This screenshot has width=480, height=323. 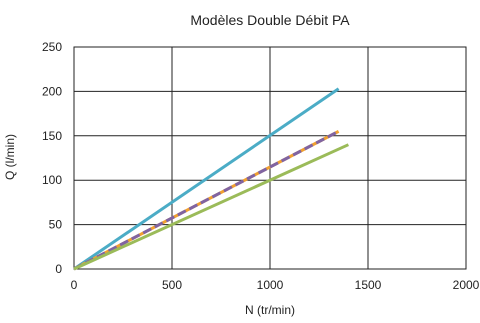 What do you see at coordinates (52, 47) in the screenshot?
I see `y-tick-label: 250` at bounding box center [52, 47].